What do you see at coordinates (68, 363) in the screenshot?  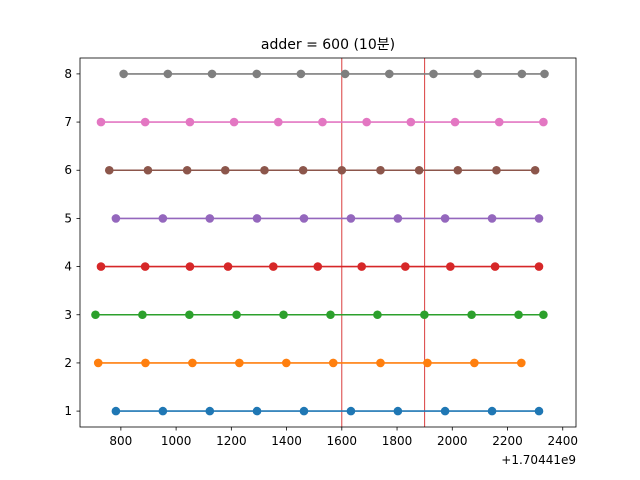 I see `y-tick-label-2: 2` at bounding box center [68, 363].